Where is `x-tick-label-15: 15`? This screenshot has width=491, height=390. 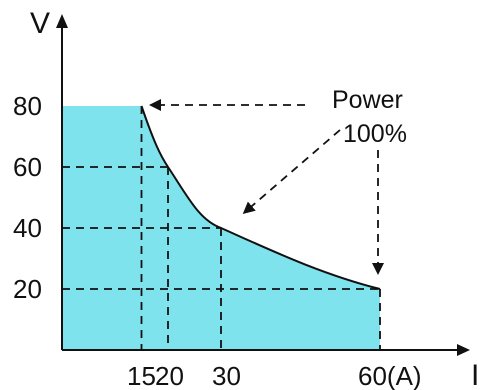
x-tick-label-15: 15 is located at coordinates (141, 375).